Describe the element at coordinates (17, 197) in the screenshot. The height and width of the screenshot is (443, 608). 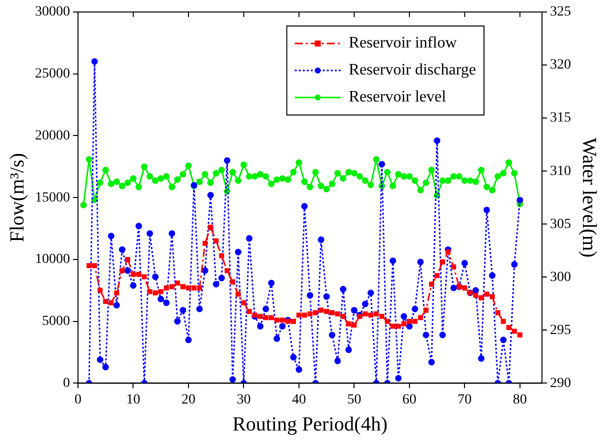
I see `y-axis-title: Flow(m³/s)` at that location.